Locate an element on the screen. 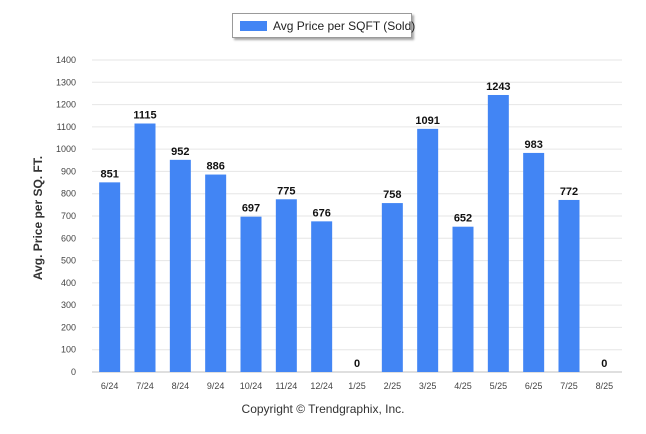  y-tick-label: 1300 is located at coordinates (66, 82).